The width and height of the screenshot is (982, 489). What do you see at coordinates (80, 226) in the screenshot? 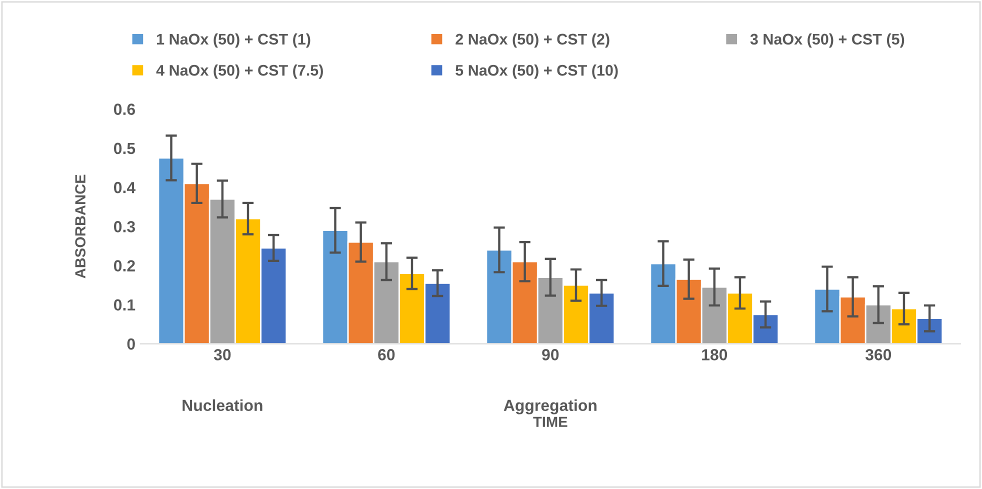
I see `y-axis-title: ABSORBANCE` at bounding box center [80, 226].